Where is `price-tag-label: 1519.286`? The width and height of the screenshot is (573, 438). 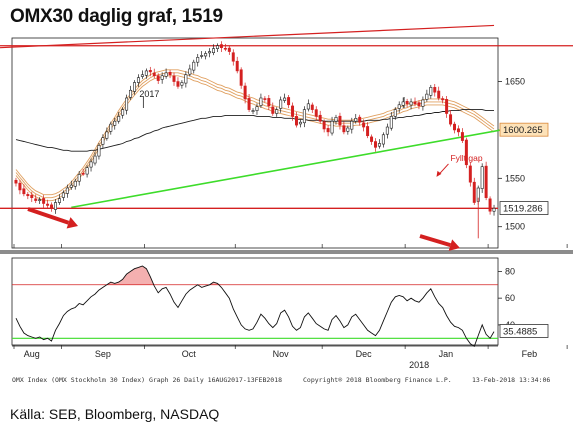 price-tag-label: 1519.286 is located at coordinates (523, 209).